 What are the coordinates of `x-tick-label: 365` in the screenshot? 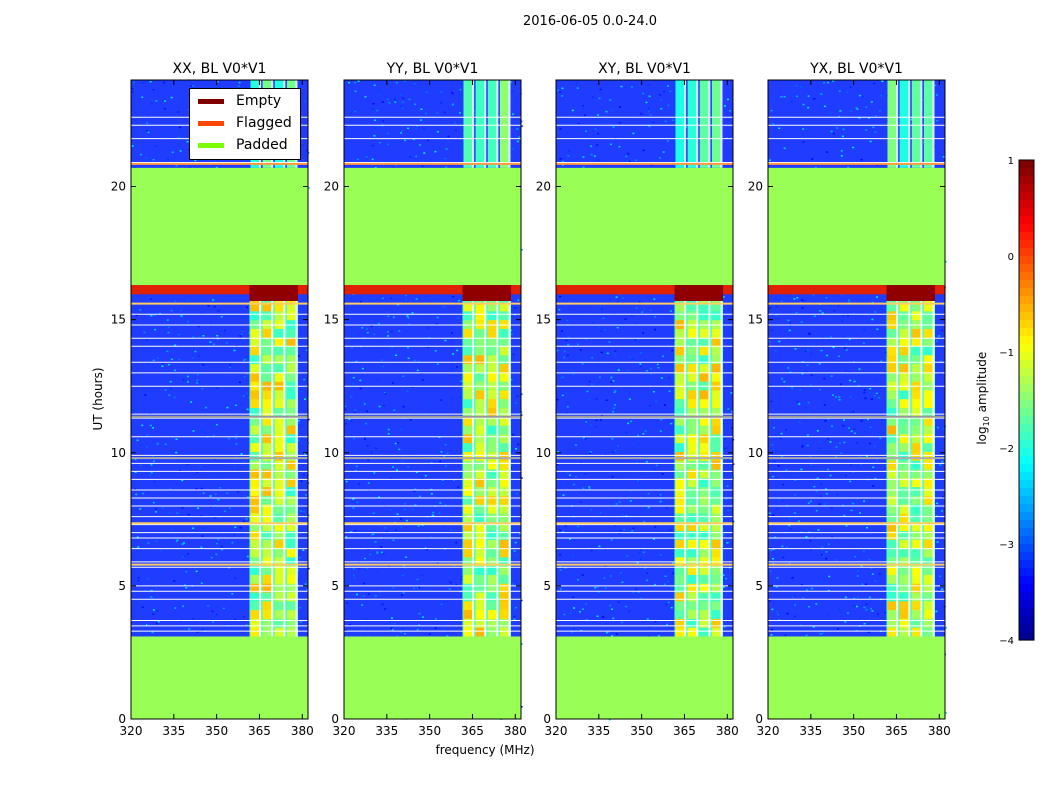 It's located at (259, 731).